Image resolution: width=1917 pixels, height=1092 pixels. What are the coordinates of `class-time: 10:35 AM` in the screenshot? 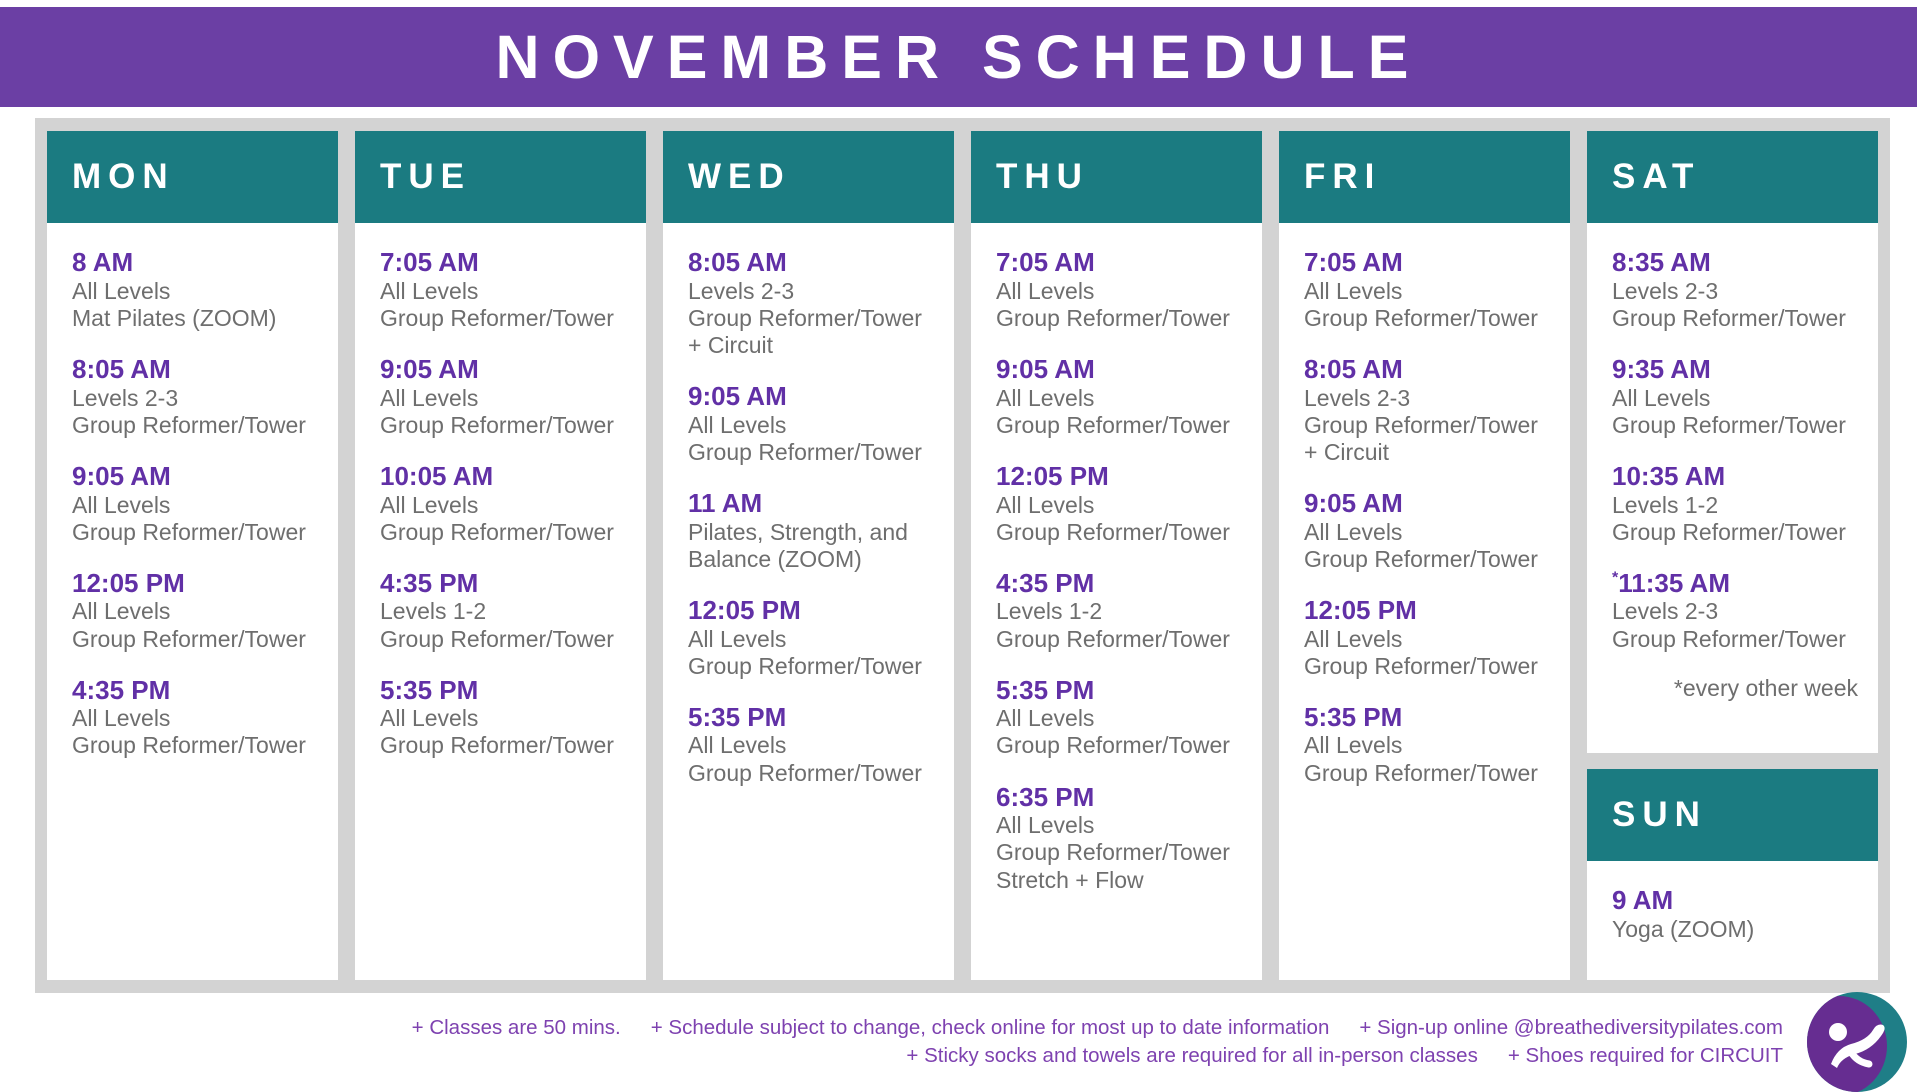 It's located at (1669, 475).